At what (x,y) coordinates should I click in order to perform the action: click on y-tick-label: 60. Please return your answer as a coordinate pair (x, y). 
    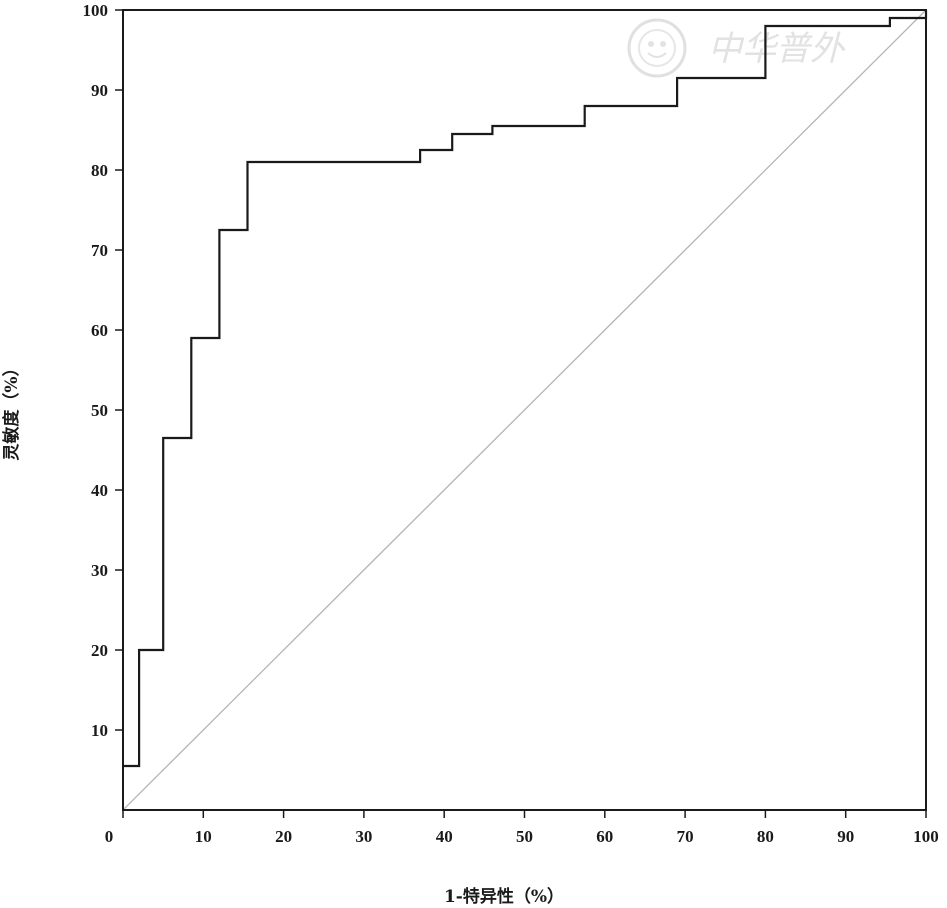
    Looking at the image, I should click on (99, 330).